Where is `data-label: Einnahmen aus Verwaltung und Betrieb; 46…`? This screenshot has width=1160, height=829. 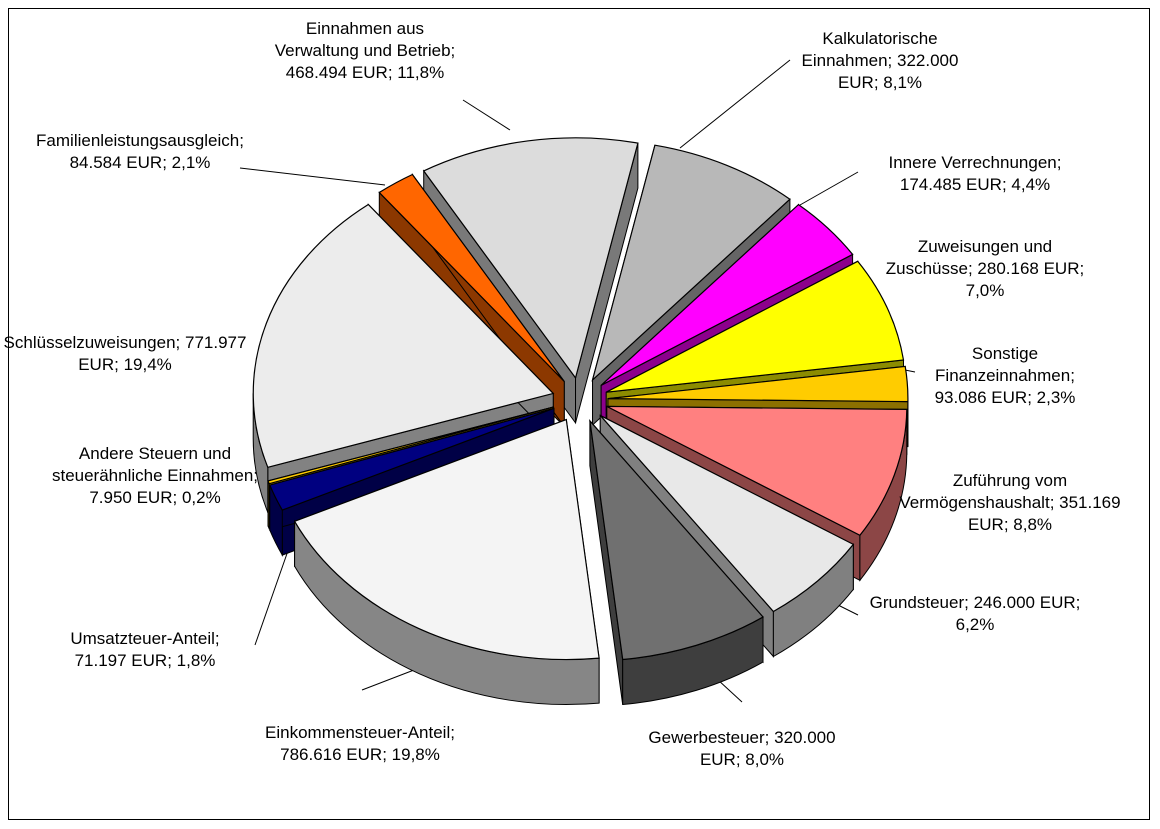
data-label: Einnahmen aus Verwaltung und Betrieb; 46… is located at coordinates (365, 51).